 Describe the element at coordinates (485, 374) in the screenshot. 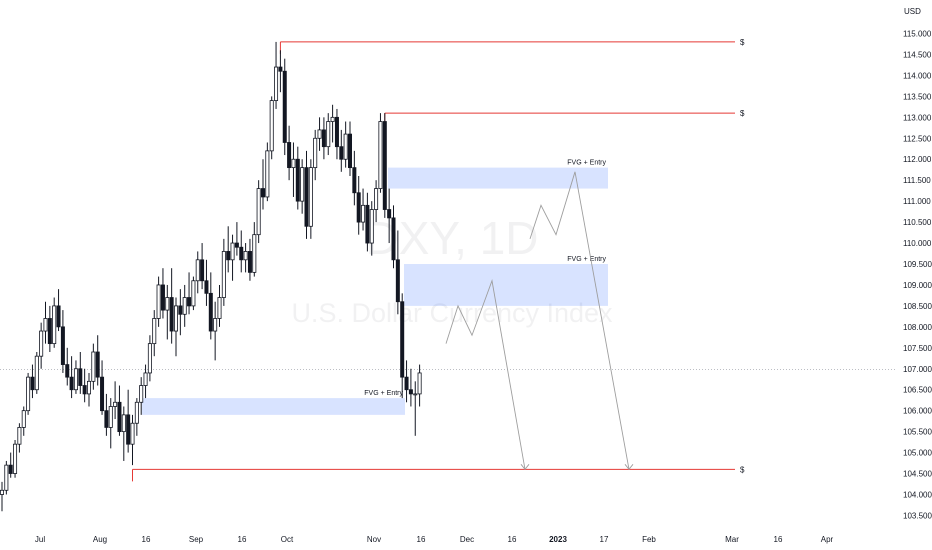

I see `projection-path` at that location.